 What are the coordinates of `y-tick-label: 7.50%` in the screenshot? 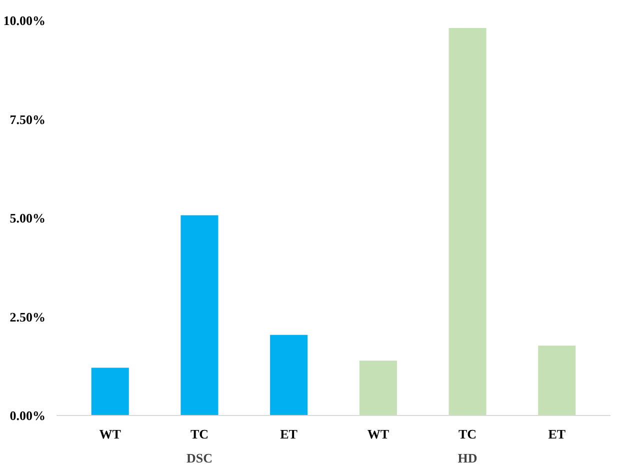 It's located at (28, 119).